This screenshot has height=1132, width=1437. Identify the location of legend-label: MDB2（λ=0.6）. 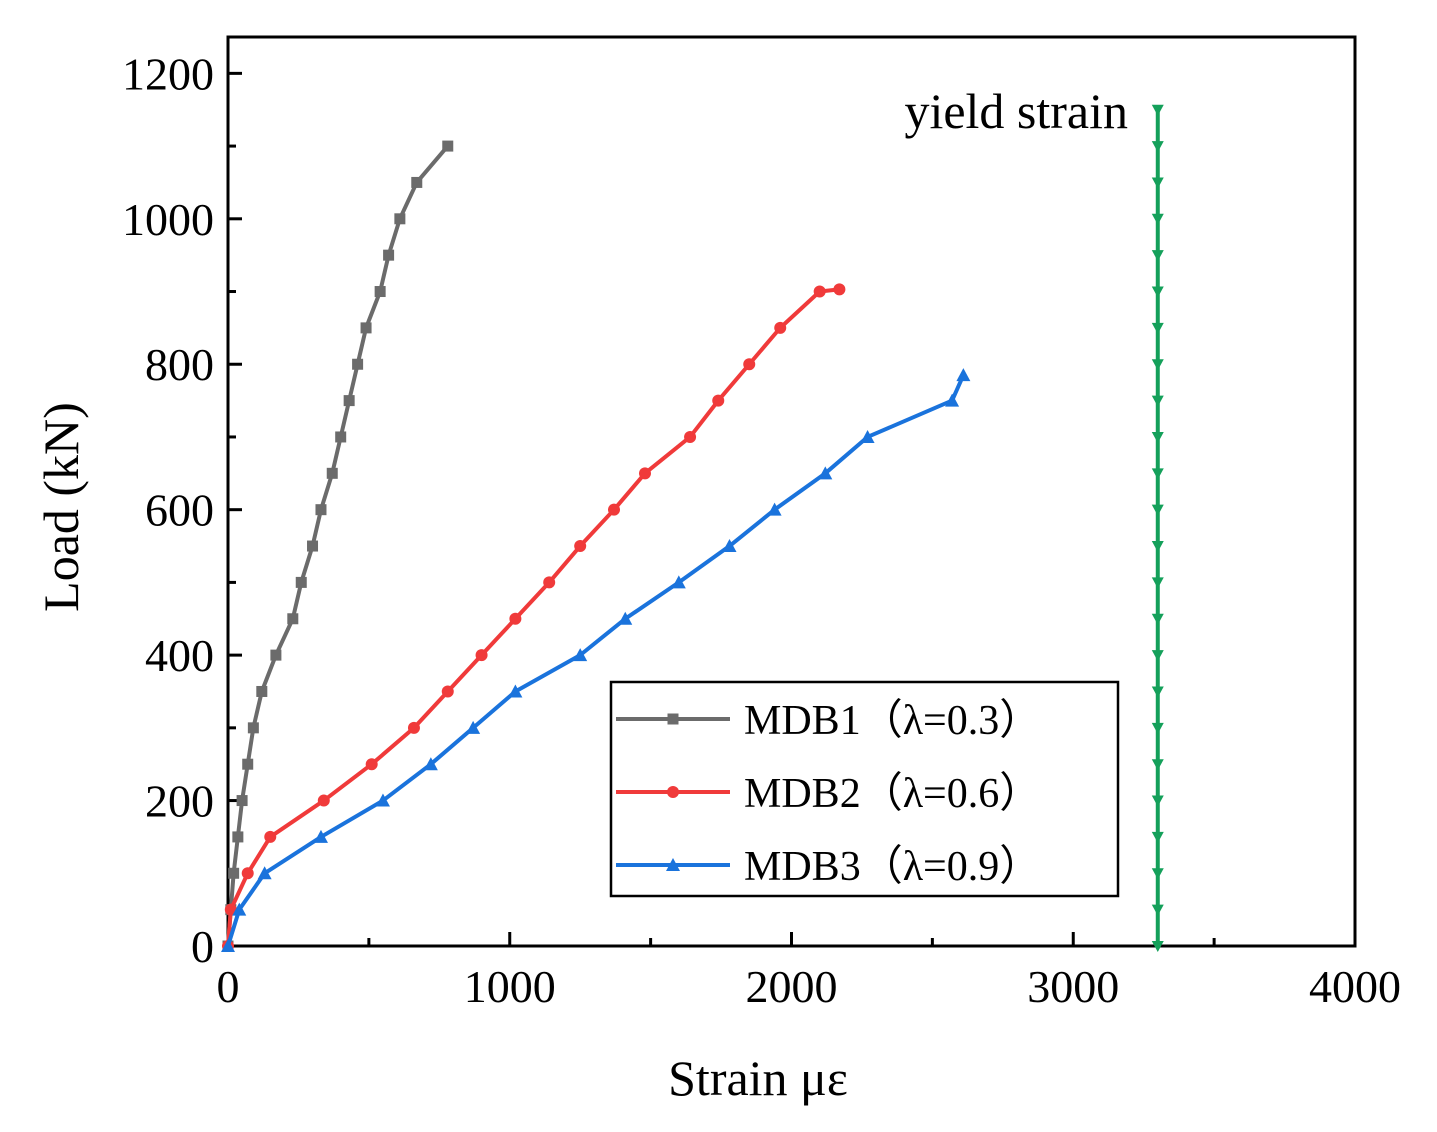
(892, 794).